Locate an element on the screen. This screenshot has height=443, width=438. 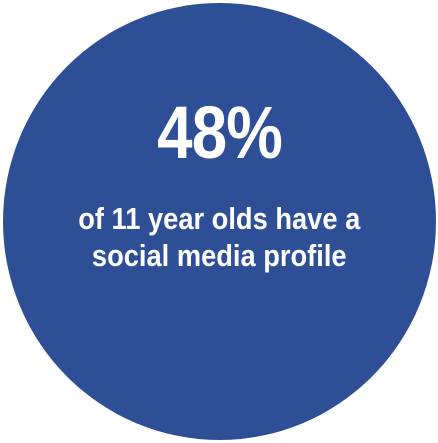
stat-caption-line-2: social media profile is located at coordinates (219, 255).